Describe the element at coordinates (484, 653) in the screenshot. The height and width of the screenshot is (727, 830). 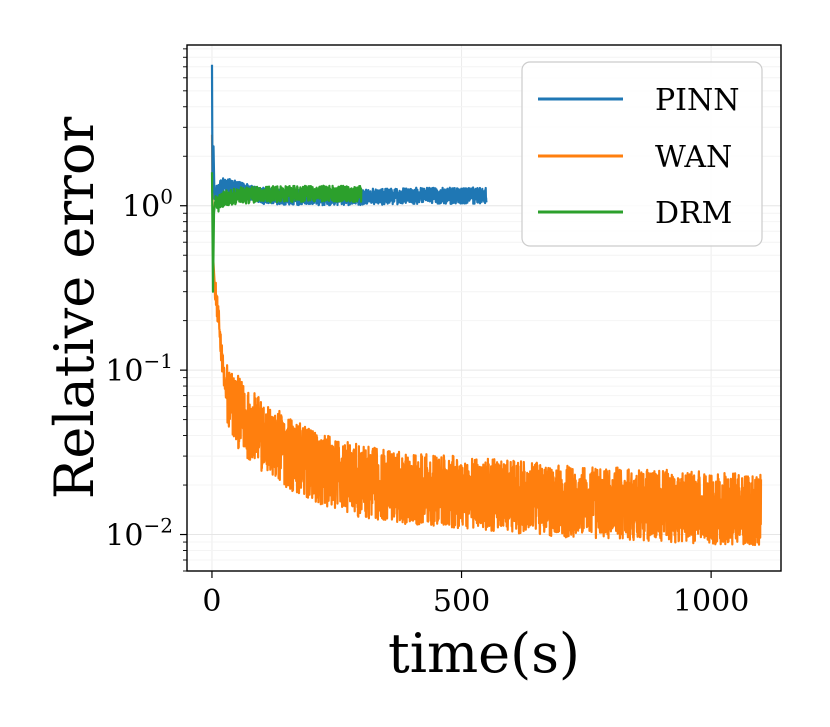
I see `x-axis-title: time(s)` at that location.